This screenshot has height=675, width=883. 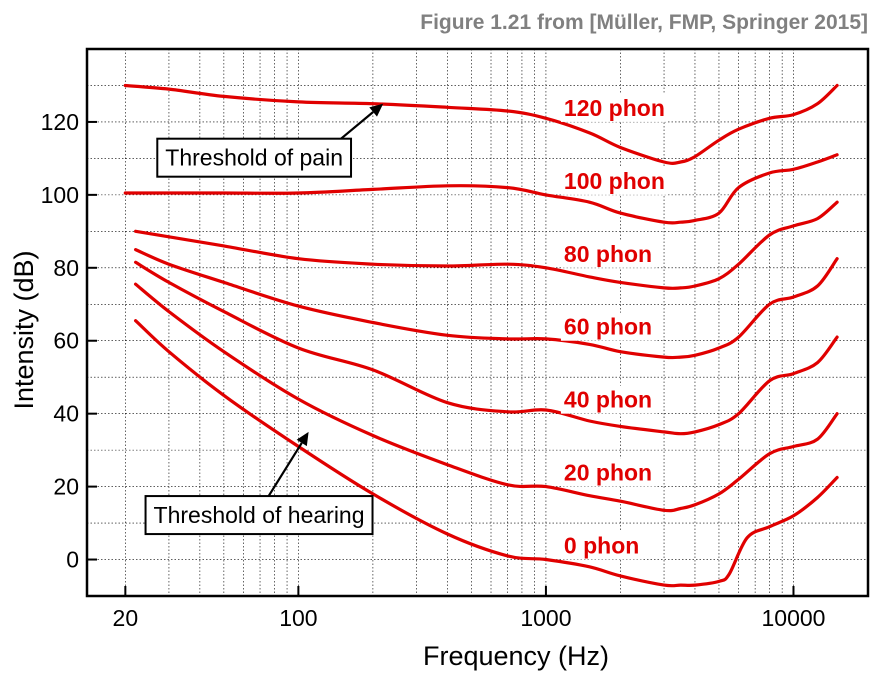 I want to click on curve-label: 80 phon, so click(x=608, y=253).